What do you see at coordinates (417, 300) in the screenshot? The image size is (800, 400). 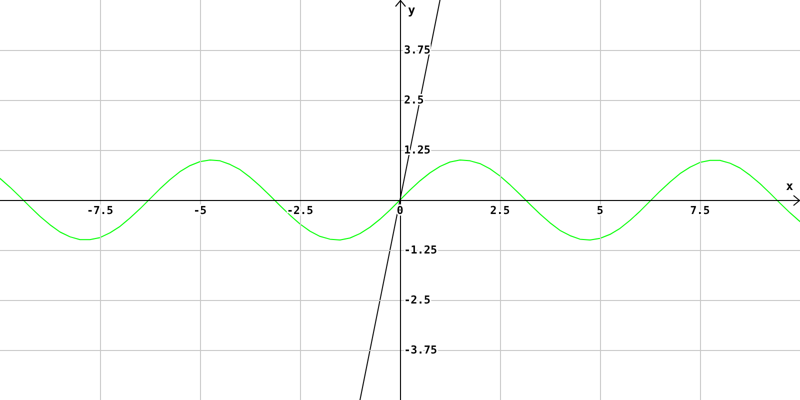 I see `y-tick-label: -2.5` at bounding box center [417, 300].